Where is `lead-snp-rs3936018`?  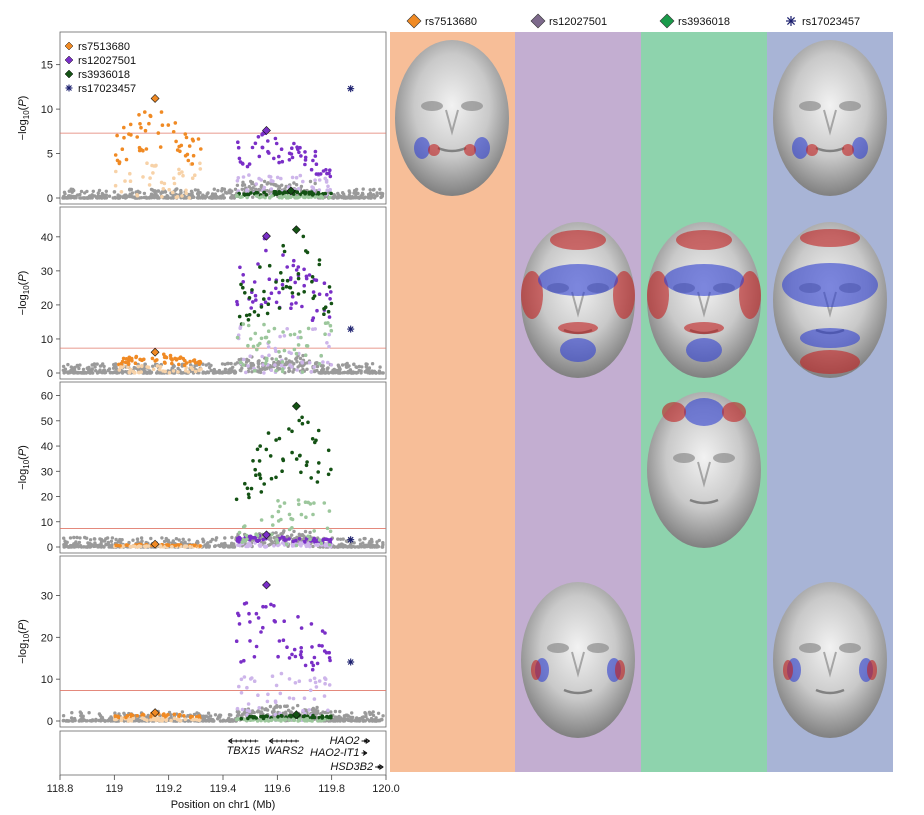
lead-snp-rs3936018 is located at coordinates (291, 191).